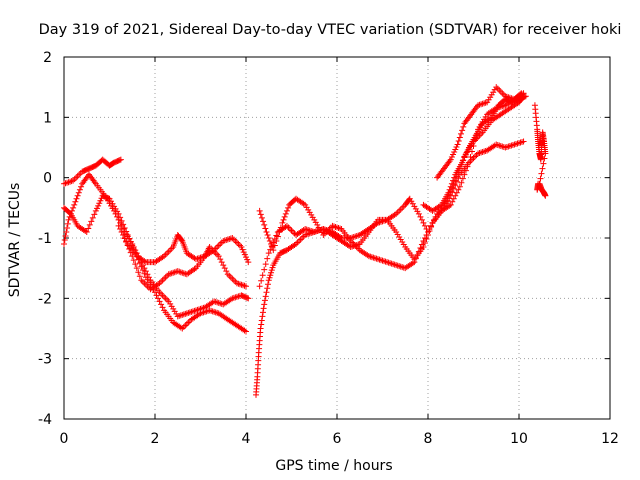  Describe the element at coordinates (47, 118) in the screenshot. I see `y-tick-label: 1` at that location.